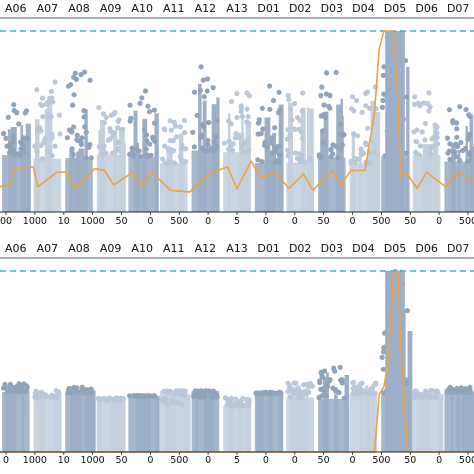 The height and width of the screenshot is (474, 474). What do you see at coordinates (458, 8) in the screenshot?
I see `chromosome-label: D07` at bounding box center [458, 8].